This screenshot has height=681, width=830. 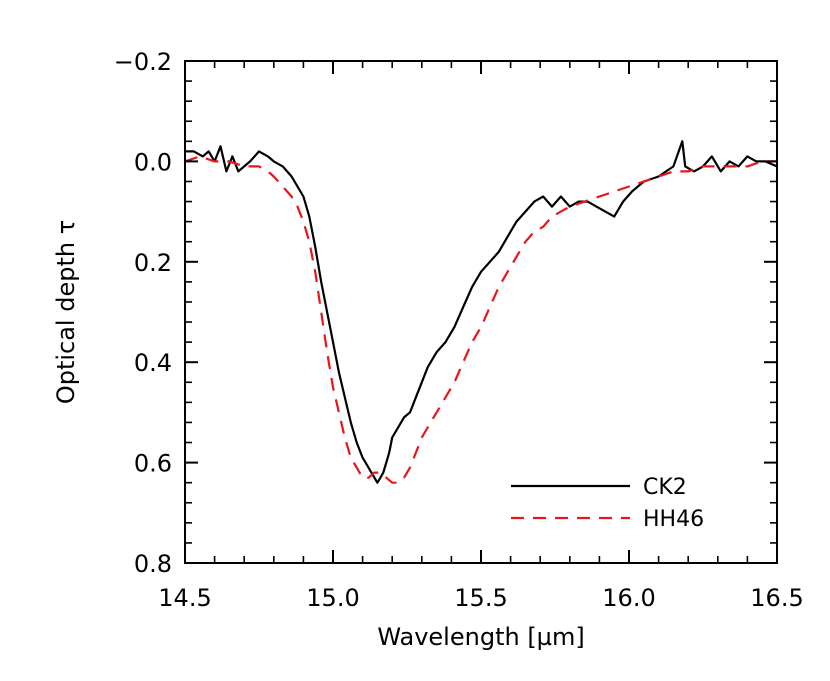 I want to click on legend: CK2 HH46, so click(x=607, y=503).